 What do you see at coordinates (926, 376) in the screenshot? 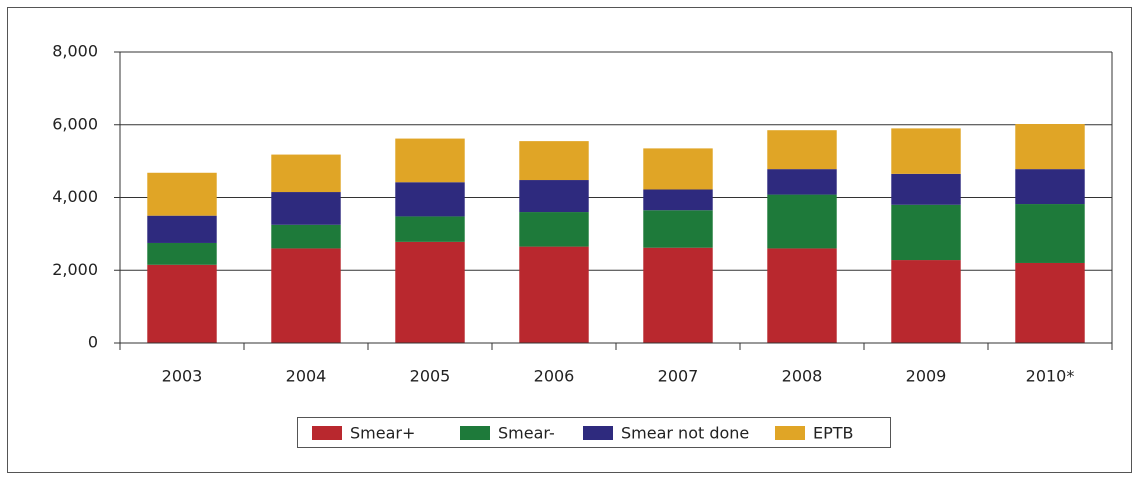
I see `x-tick-label: 2009` at bounding box center [926, 376].